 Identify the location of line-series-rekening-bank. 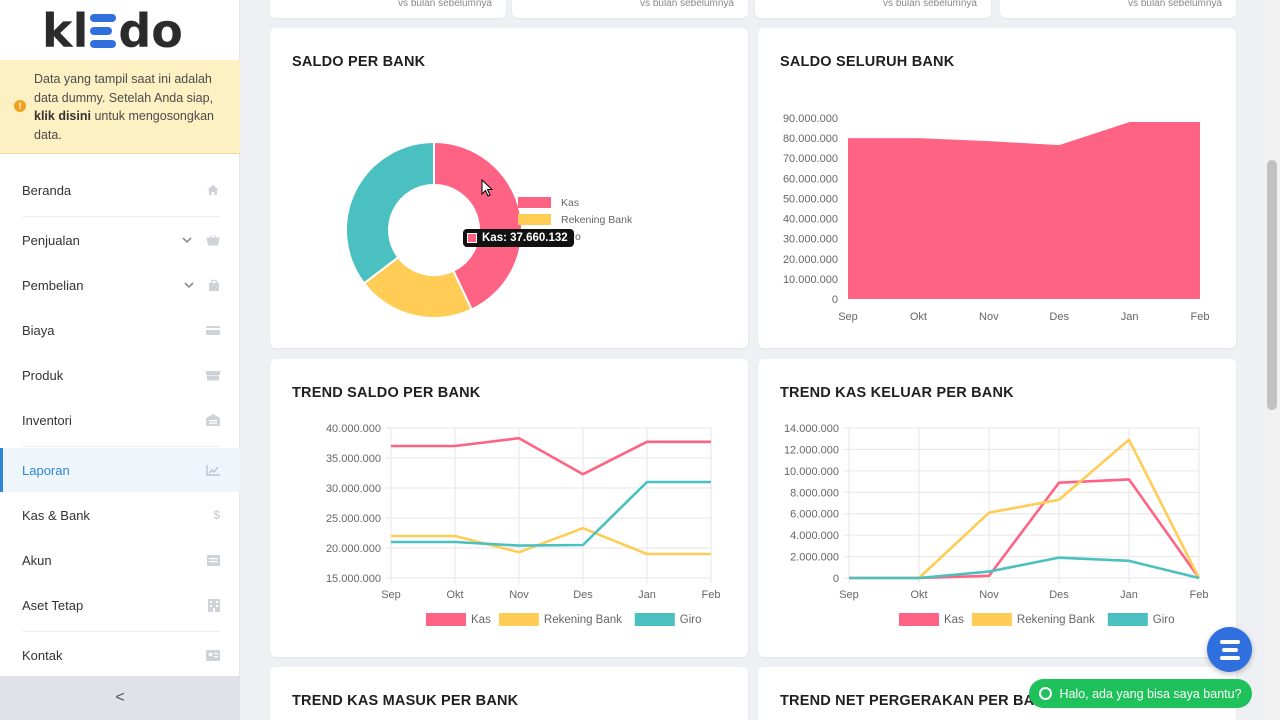
(551, 541).